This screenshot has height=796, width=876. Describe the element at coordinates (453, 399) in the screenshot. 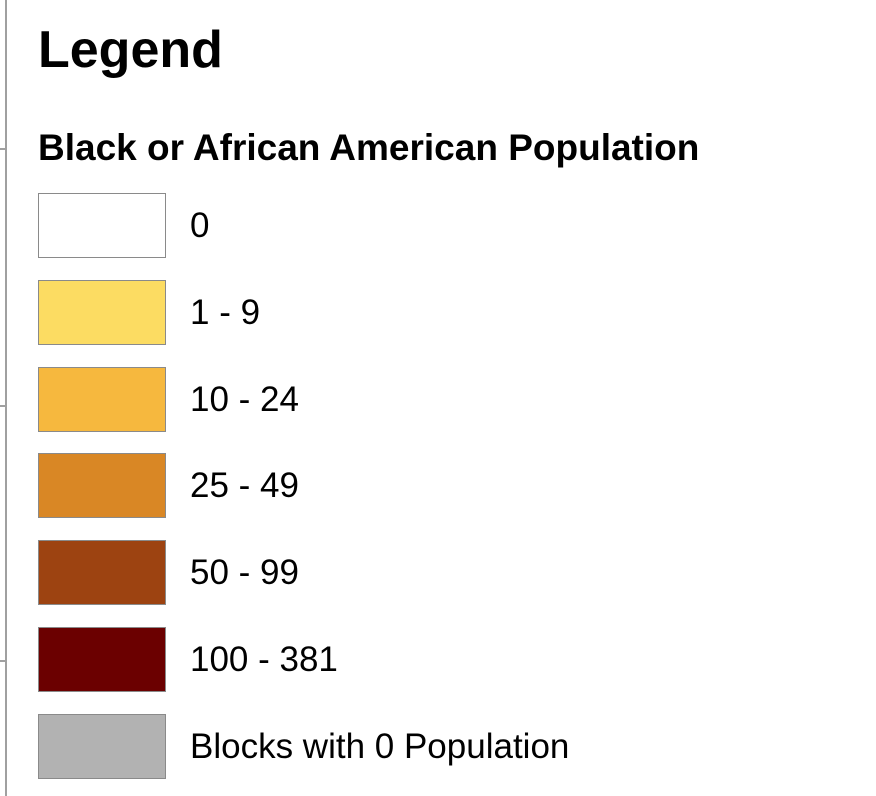

I see `legend-item: 10 - 24` at that location.